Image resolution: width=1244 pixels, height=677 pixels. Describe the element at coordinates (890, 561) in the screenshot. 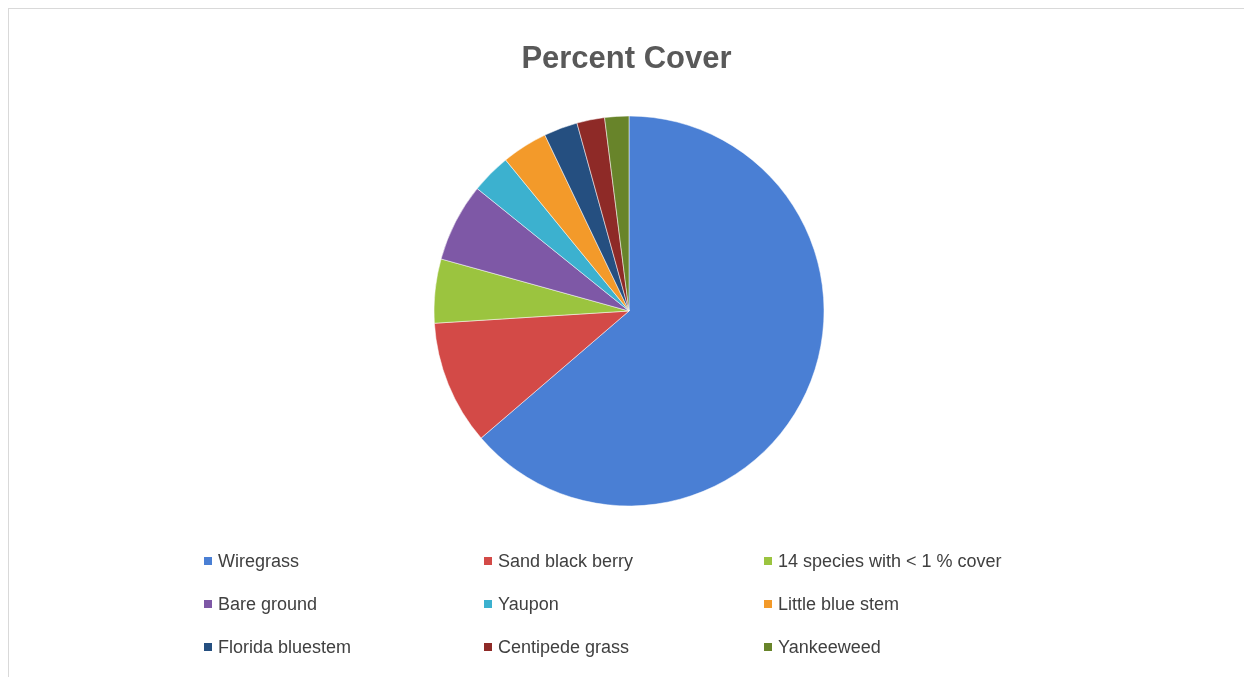

I see `legend-label: 14 species with < 1 % cover` at that location.